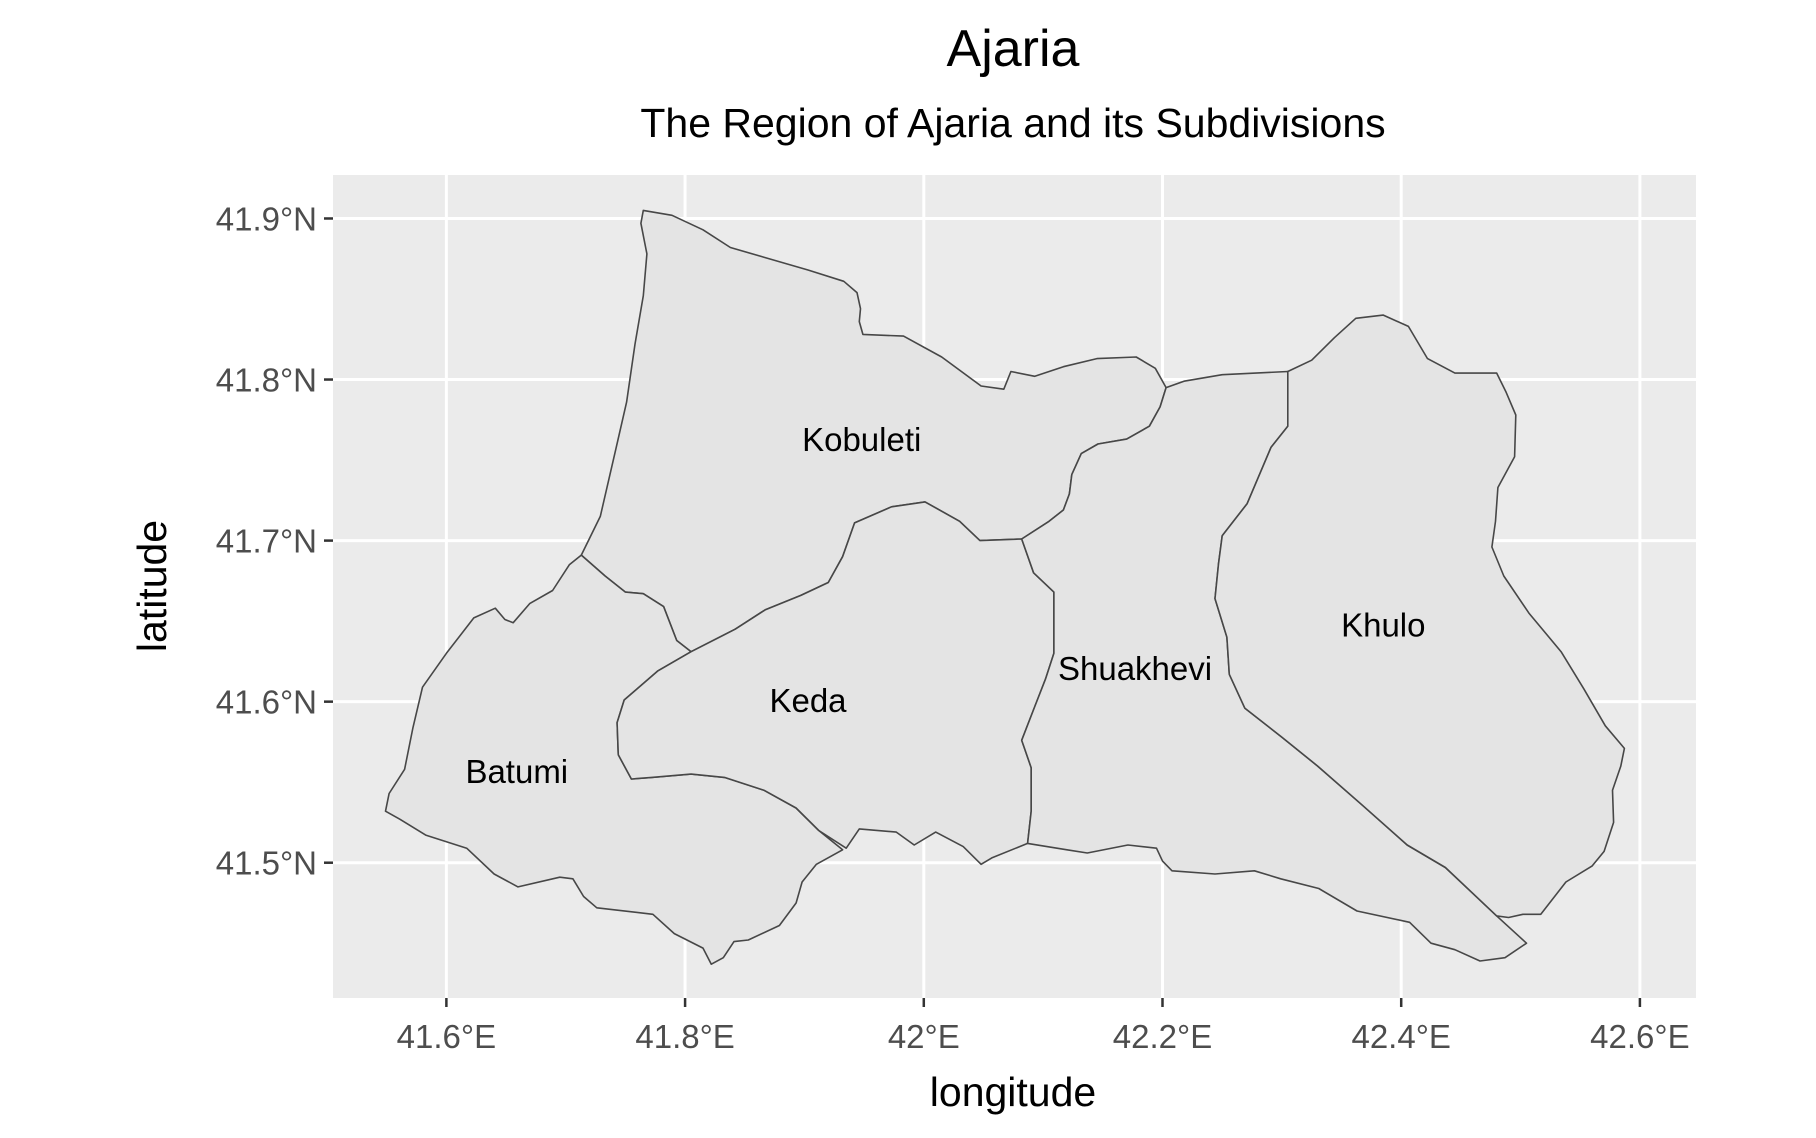 This screenshot has width=1816, height=1138. Describe the element at coordinates (266, 702) in the screenshot. I see `y-tick-label: 41.6°N` at that location.